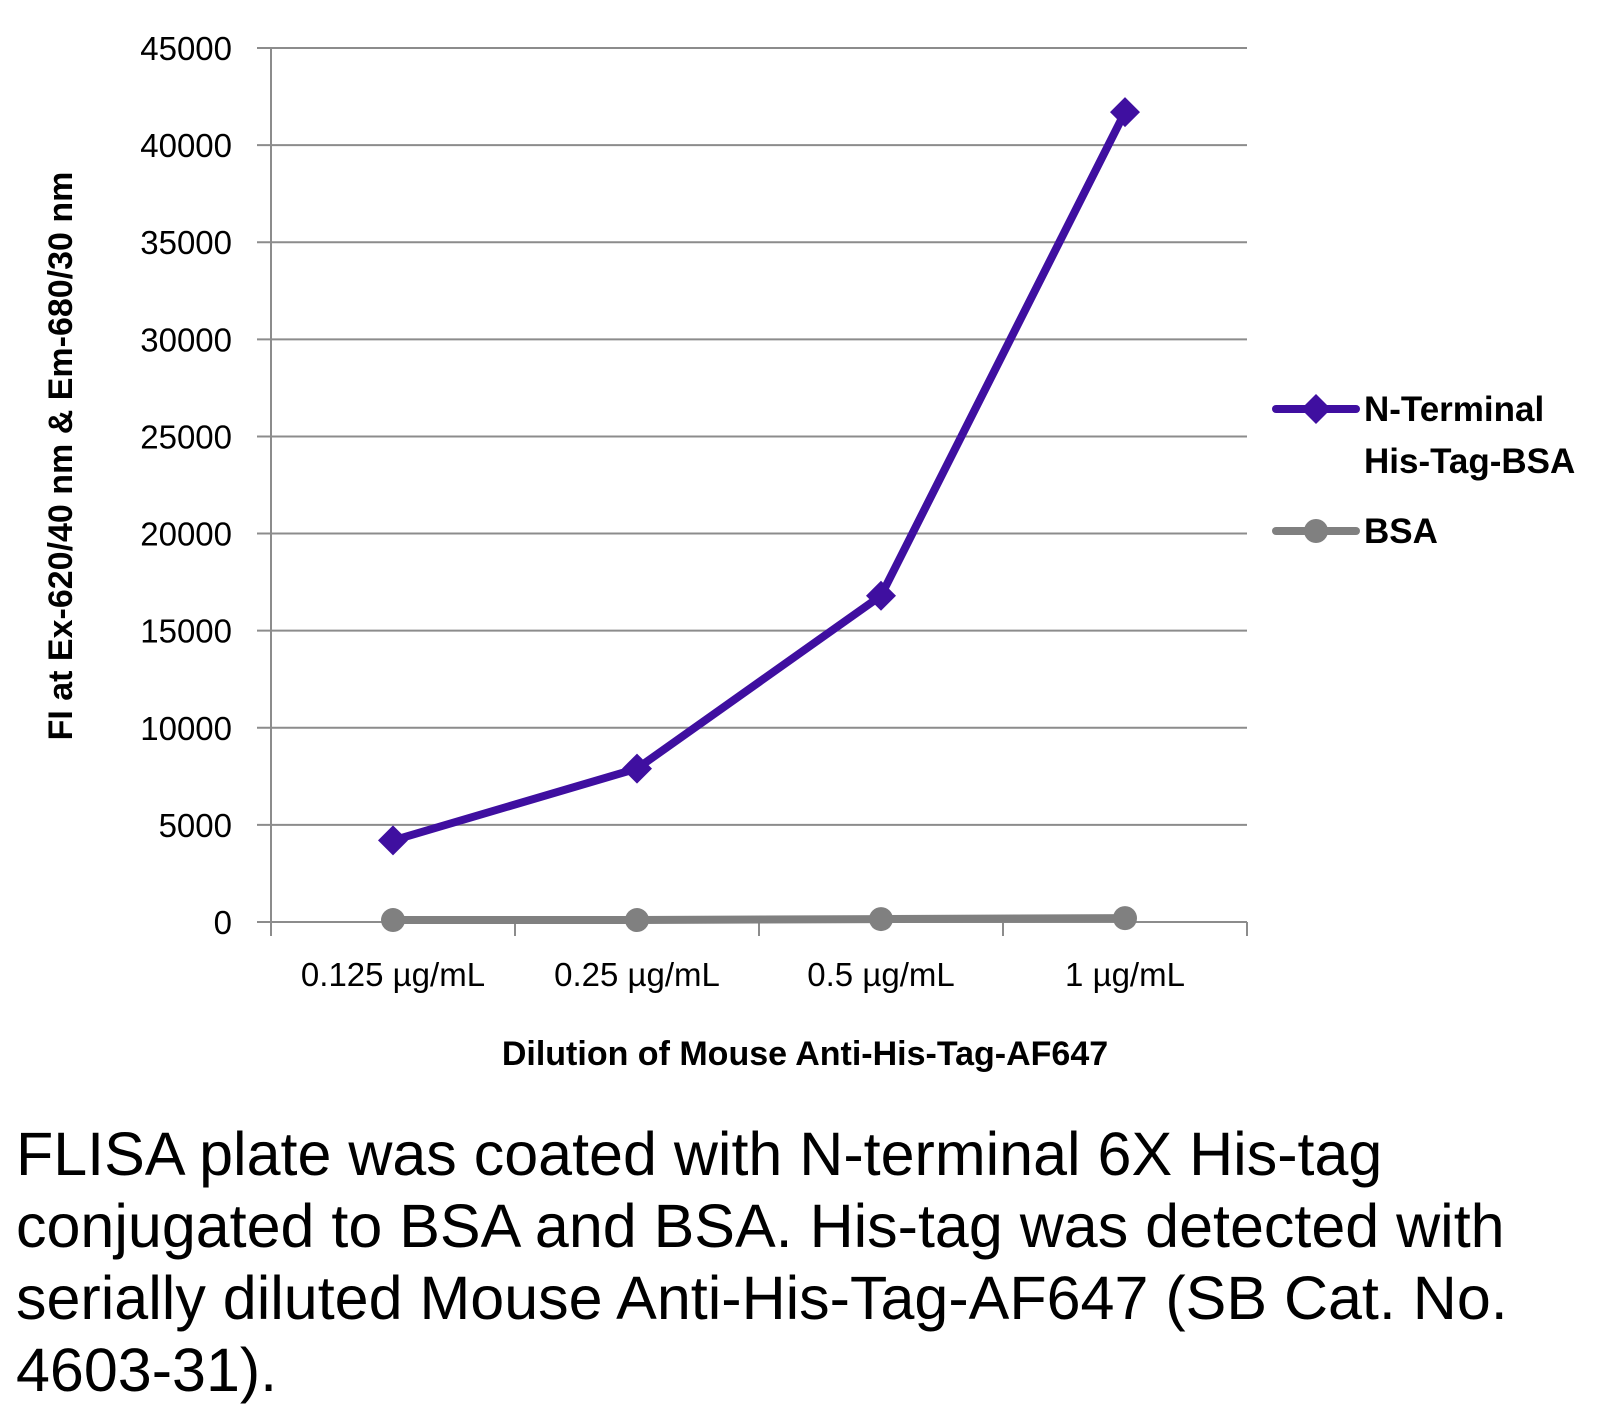  Describe the element at coordinates (1125, 974) in the screenshot. I see `x-tick-label: 1 µg/mL` at that location.